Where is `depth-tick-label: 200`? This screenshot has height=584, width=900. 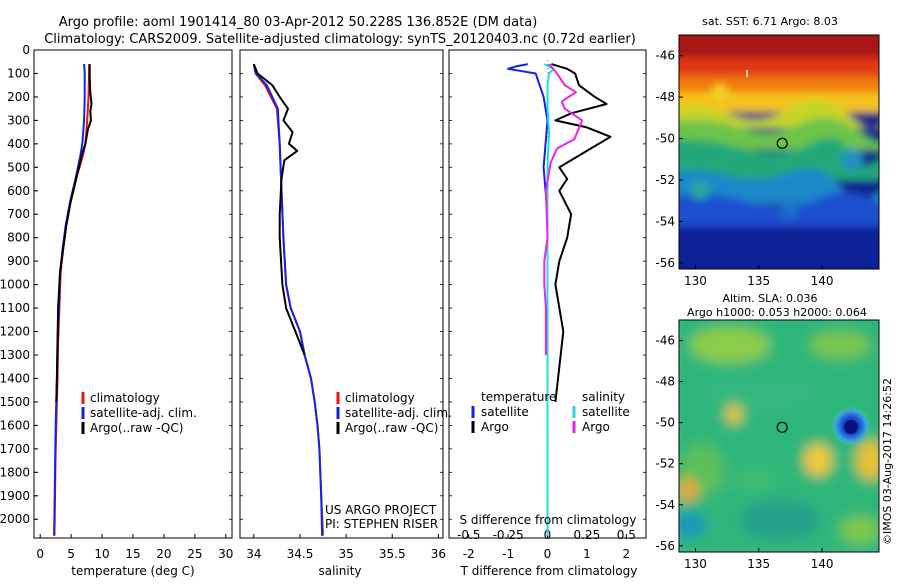
depth-tick-label: 200 is located at coordinates (18, 97).